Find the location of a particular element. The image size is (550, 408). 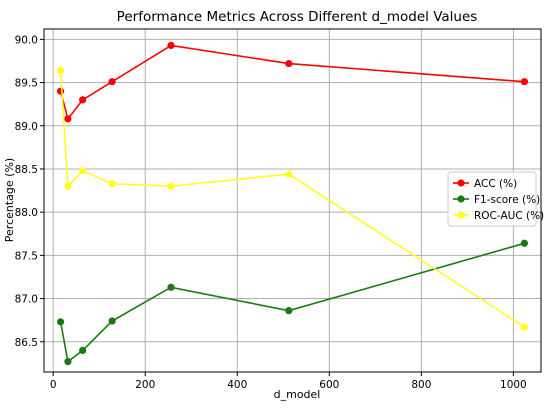

legend: ACC (%) F1-score (%) ROC-AUC (%) is located at coordinates (495, 199).